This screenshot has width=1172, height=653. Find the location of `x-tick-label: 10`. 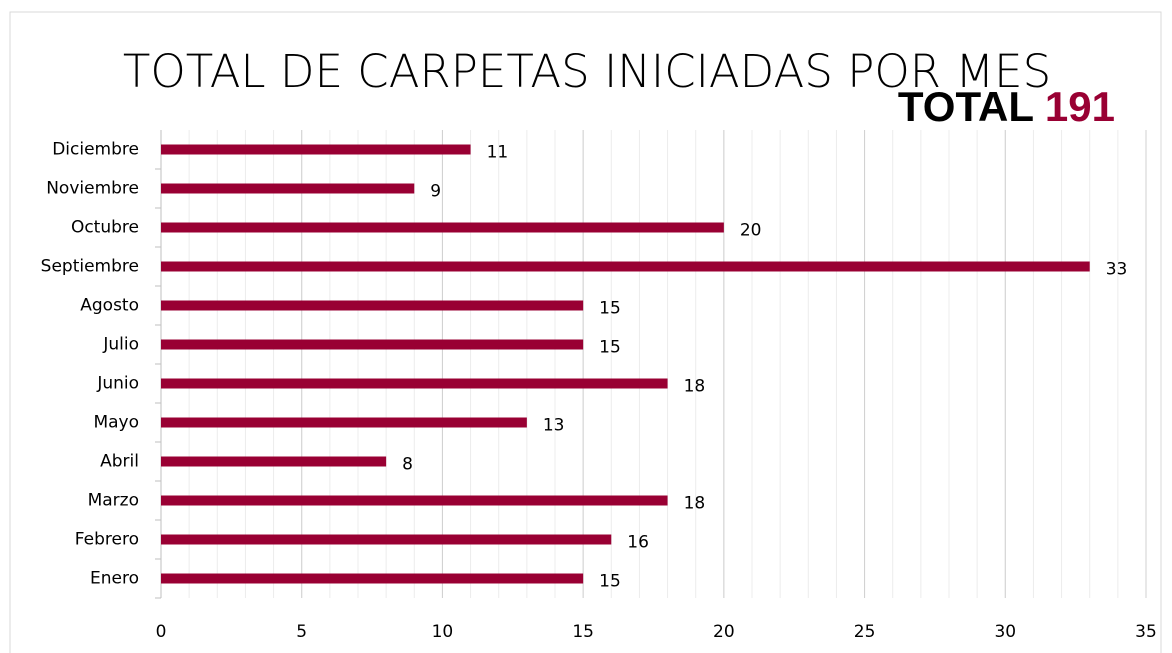

x-tick-label: 10 is located at coordinates (443, 632).